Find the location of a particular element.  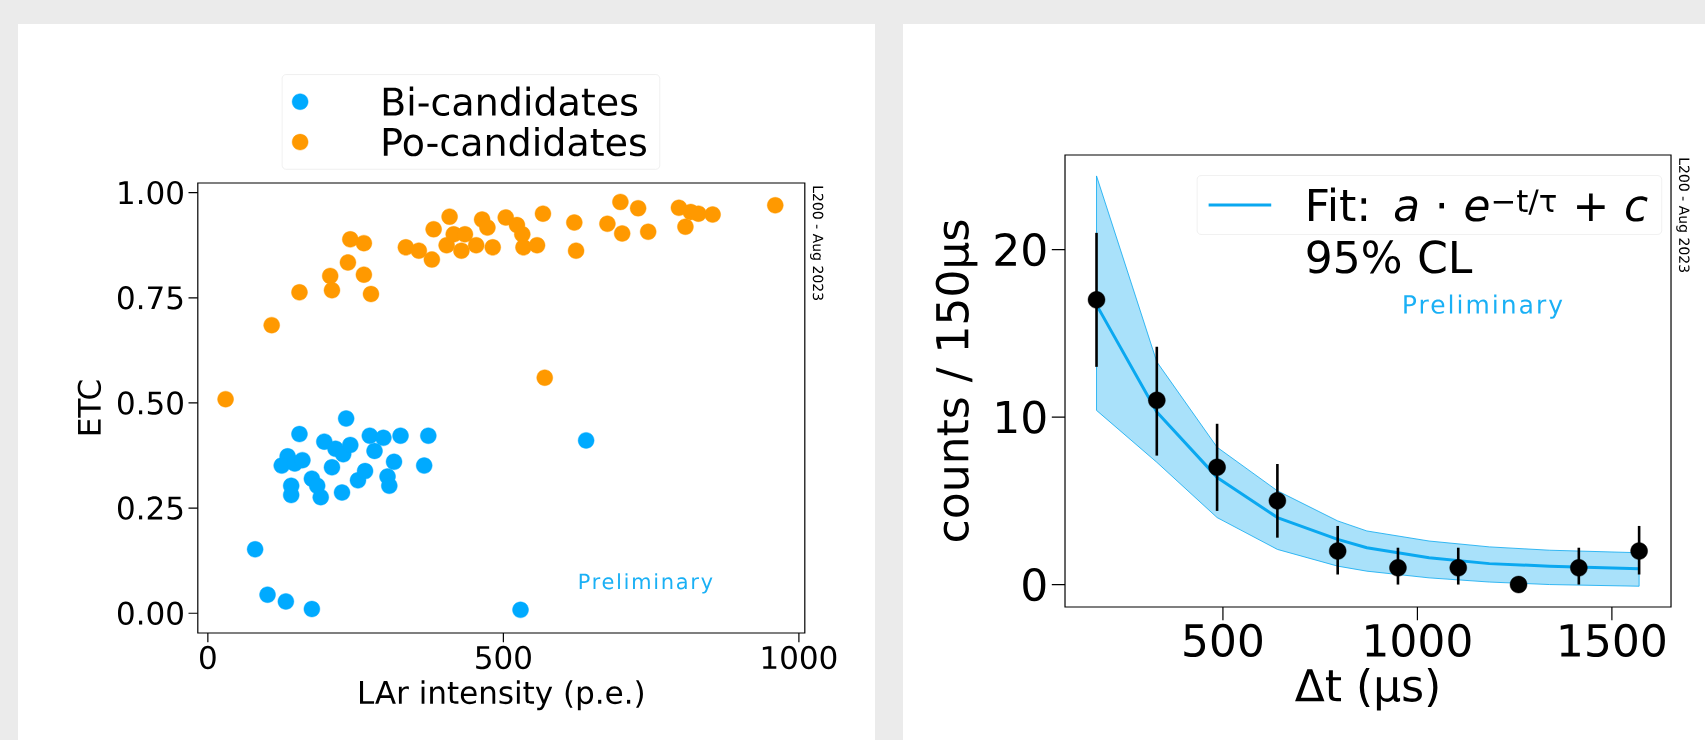

x-tick-label: 0 is located at coordinates (208, 657).